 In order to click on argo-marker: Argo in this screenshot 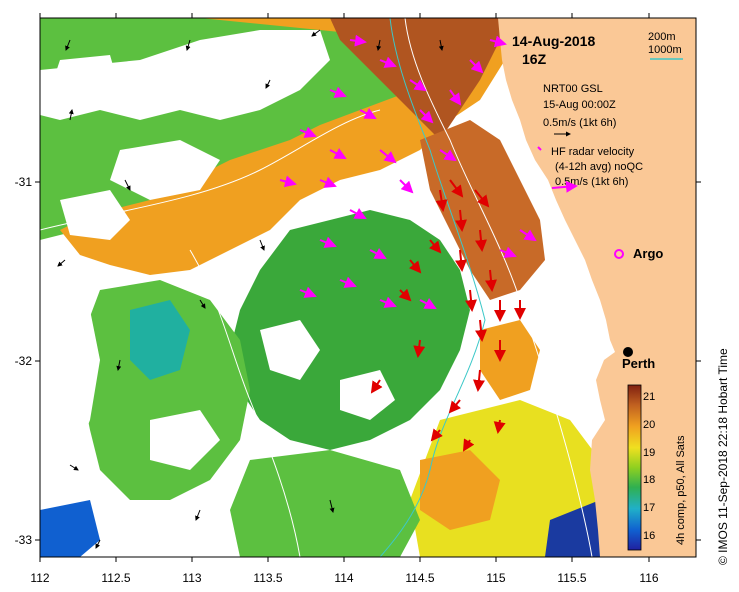, I will do `click(638, 253)`.